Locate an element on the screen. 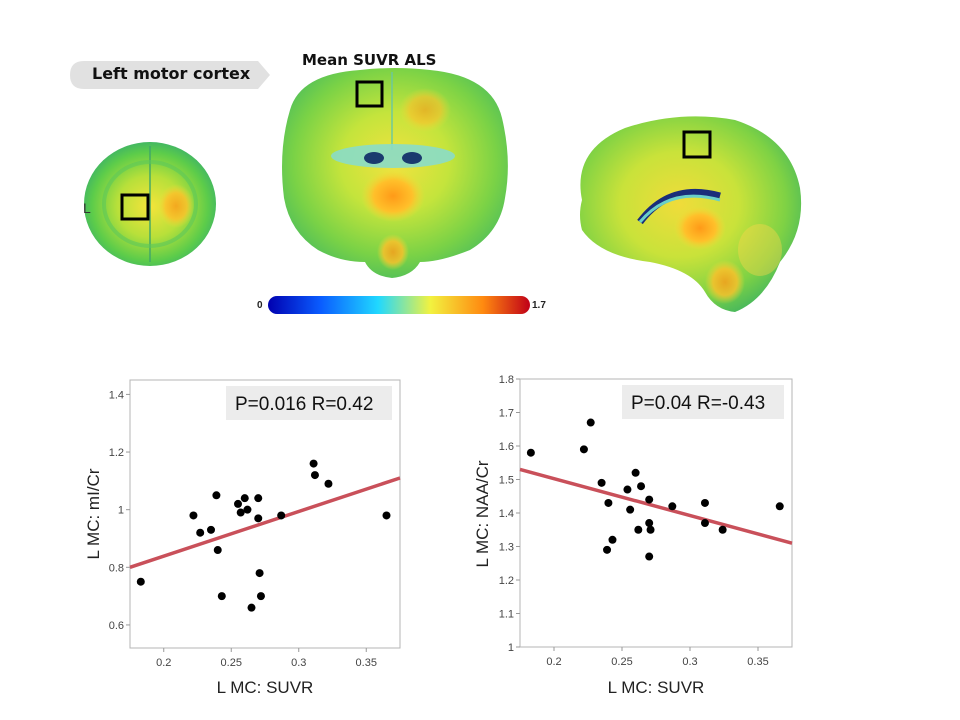  brain-title: Mean SUVR ALS is located at coordinates (369, 60).